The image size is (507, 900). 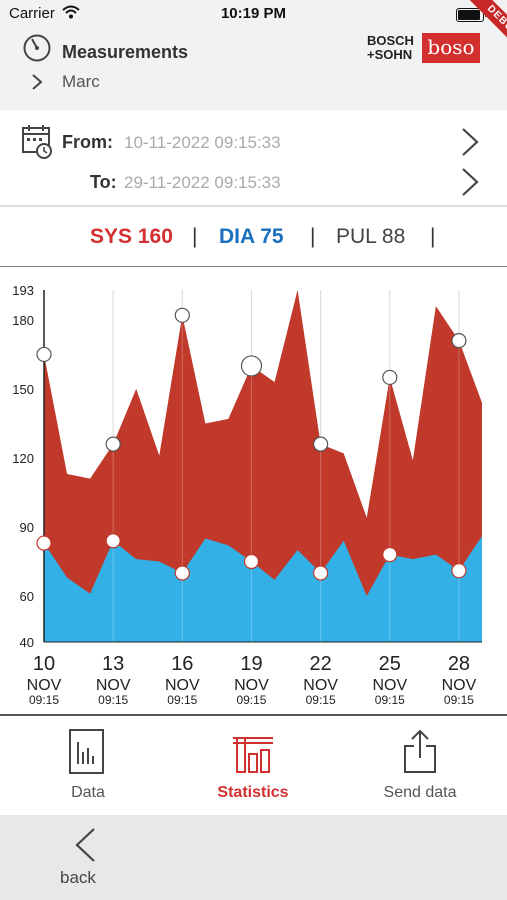 I want to click on from-label: From:, so click(x=87, y=142).